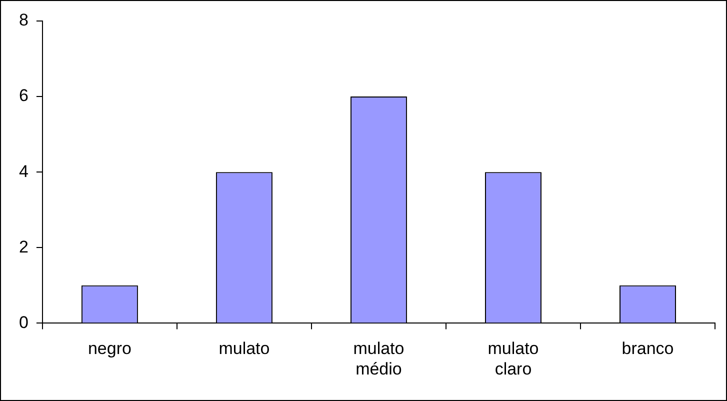  What do you see at coordinates (513, 358) in the screenshot?
I see `x-tick-label: mulato claro` at bounding box center [513, 358].